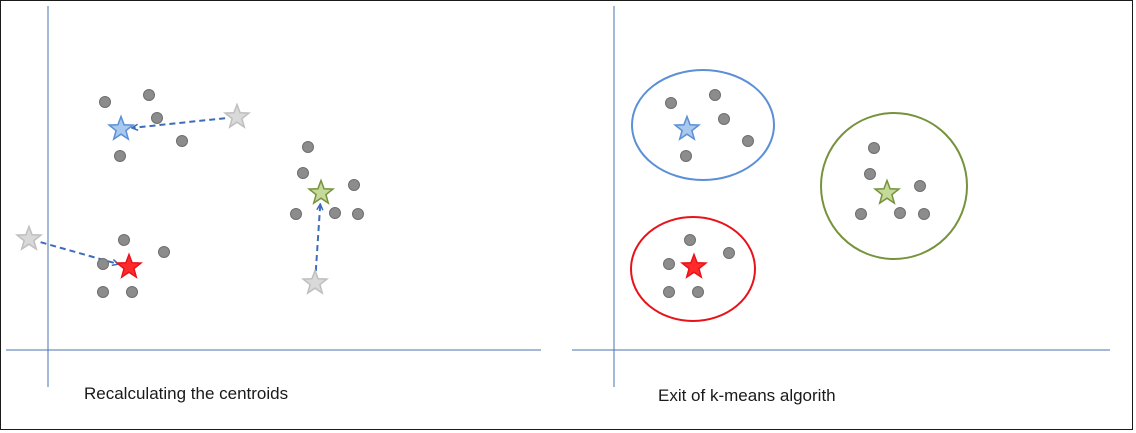 The width and height of the screenshot is (1136, 433). What do you see at coordinates (887, 191) in the screenshot?
I see `right-green-centroid-star` at bounding box center [887, 191].